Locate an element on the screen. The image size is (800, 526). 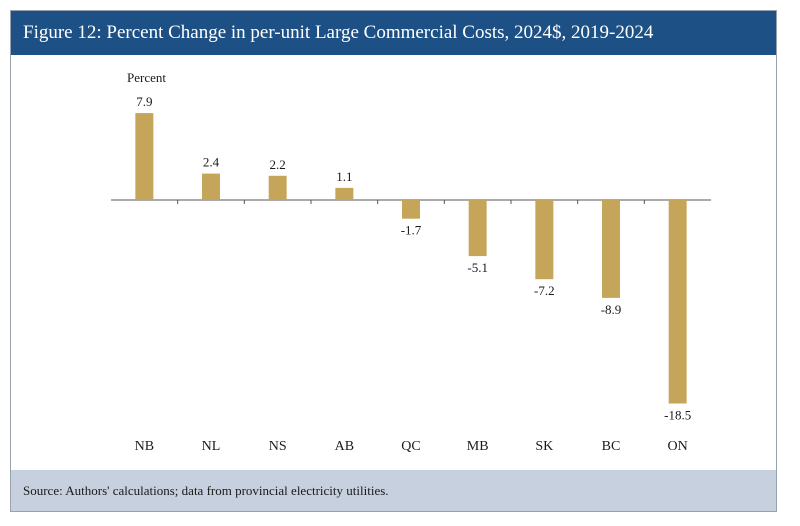
data-label-sk: -7.2 is located at coordinates (544, 290).